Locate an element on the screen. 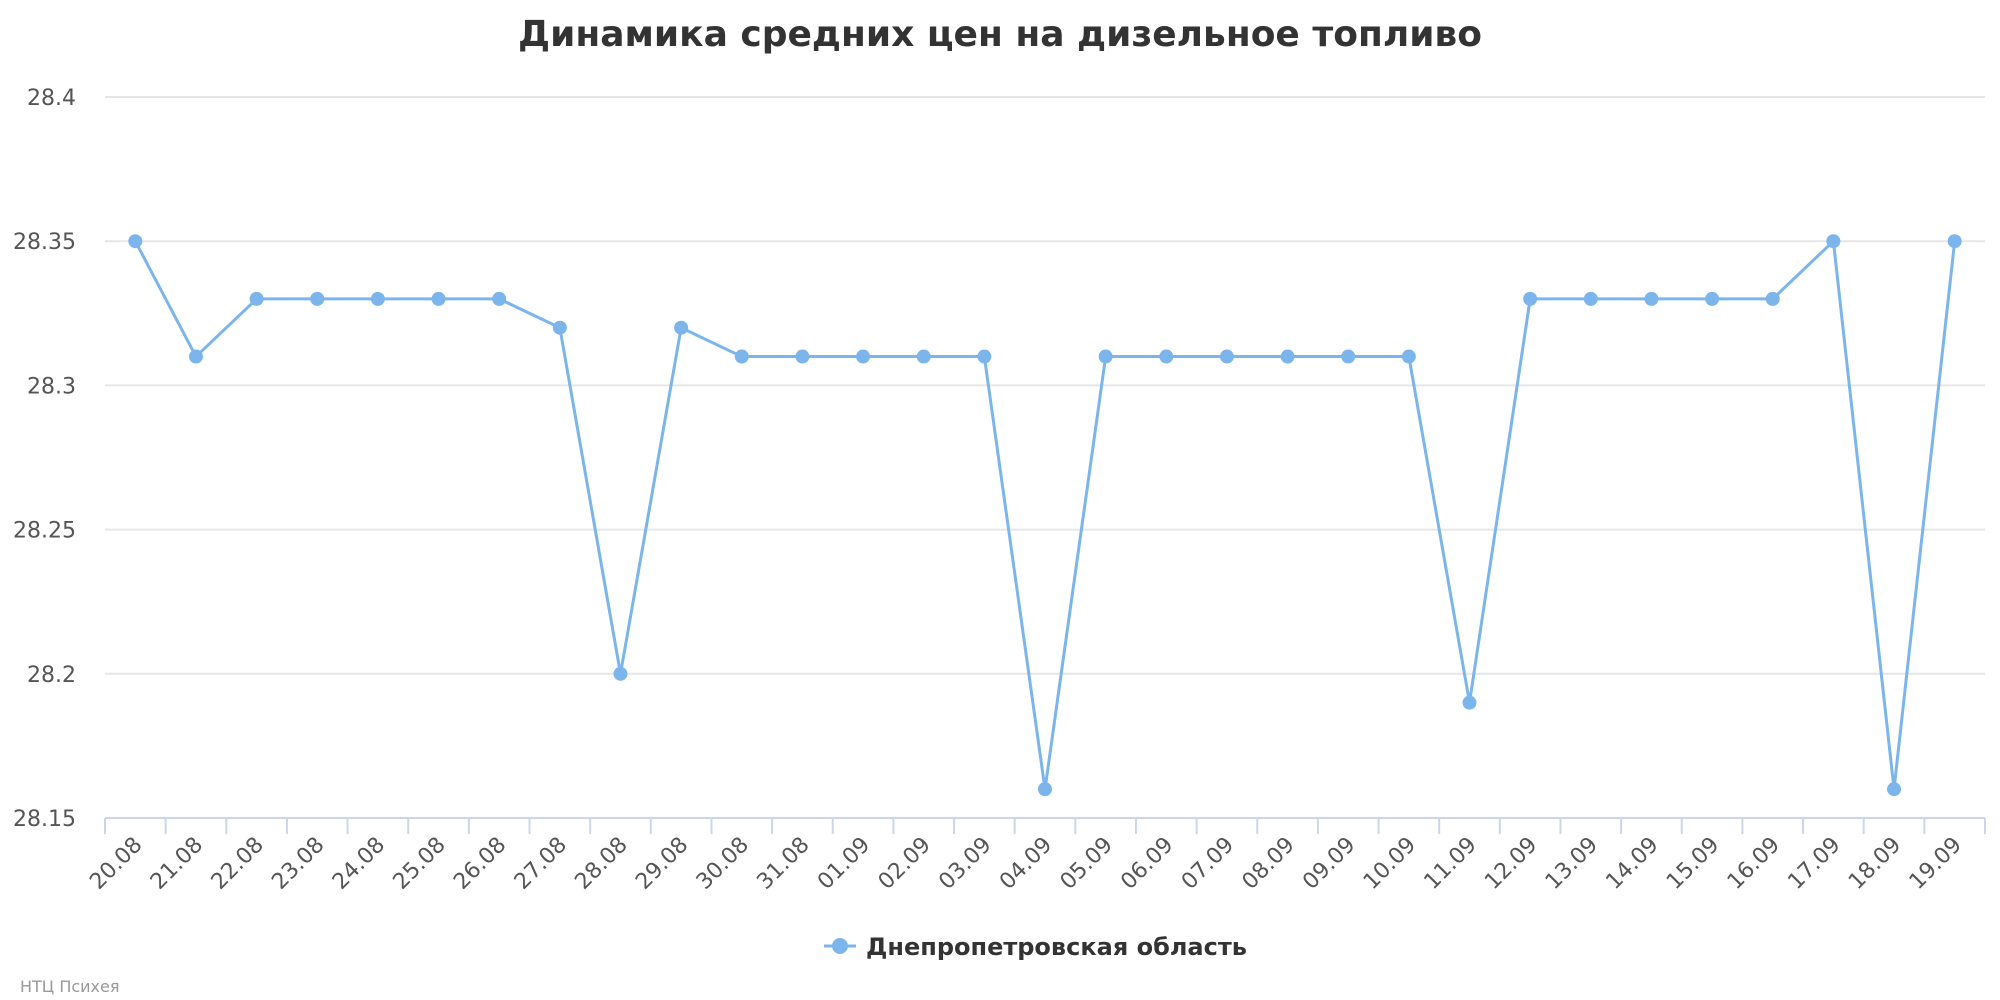  x-tick-label: 21.08 is located at coordinates (177, 864).